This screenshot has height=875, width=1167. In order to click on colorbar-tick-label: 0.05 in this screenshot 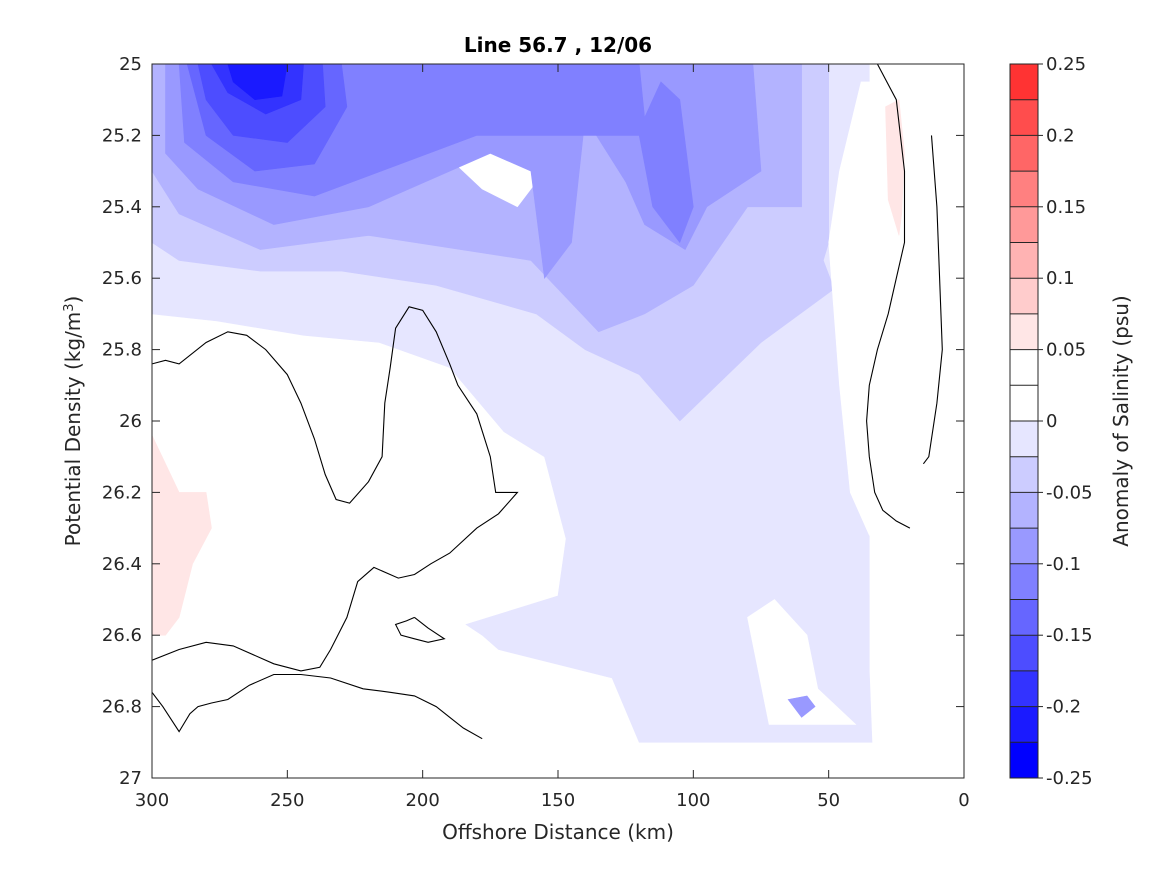, I will do `click(1066, 350)`.